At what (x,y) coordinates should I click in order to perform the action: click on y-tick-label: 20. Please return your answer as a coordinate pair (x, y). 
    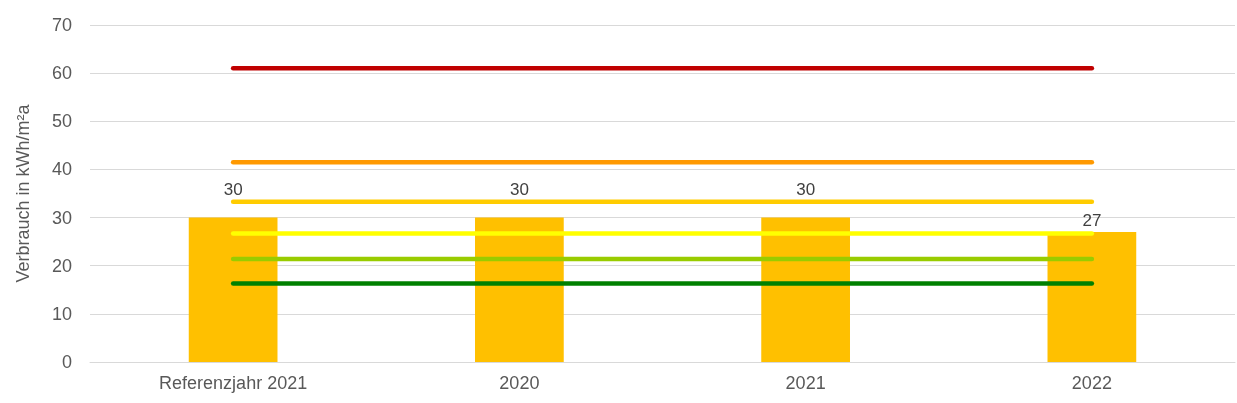
    Looking at the image, I should click on (61, 265).